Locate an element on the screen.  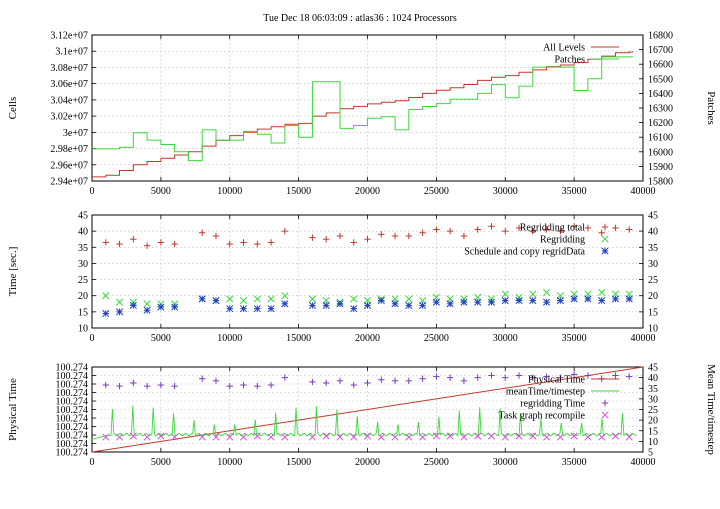
y-tick-label: 10 is located at coordinates (83, 329).